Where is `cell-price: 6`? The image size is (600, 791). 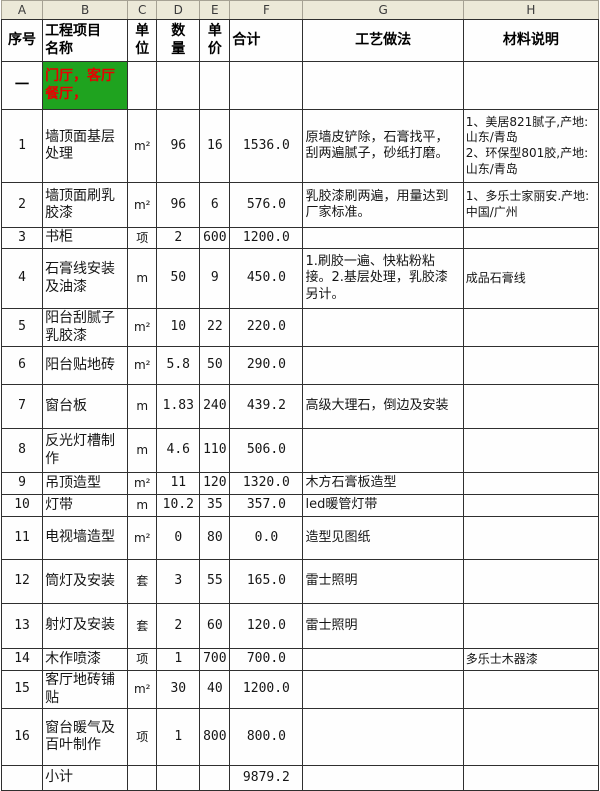 cell-price: 6 is located at coordinates (215, 205).